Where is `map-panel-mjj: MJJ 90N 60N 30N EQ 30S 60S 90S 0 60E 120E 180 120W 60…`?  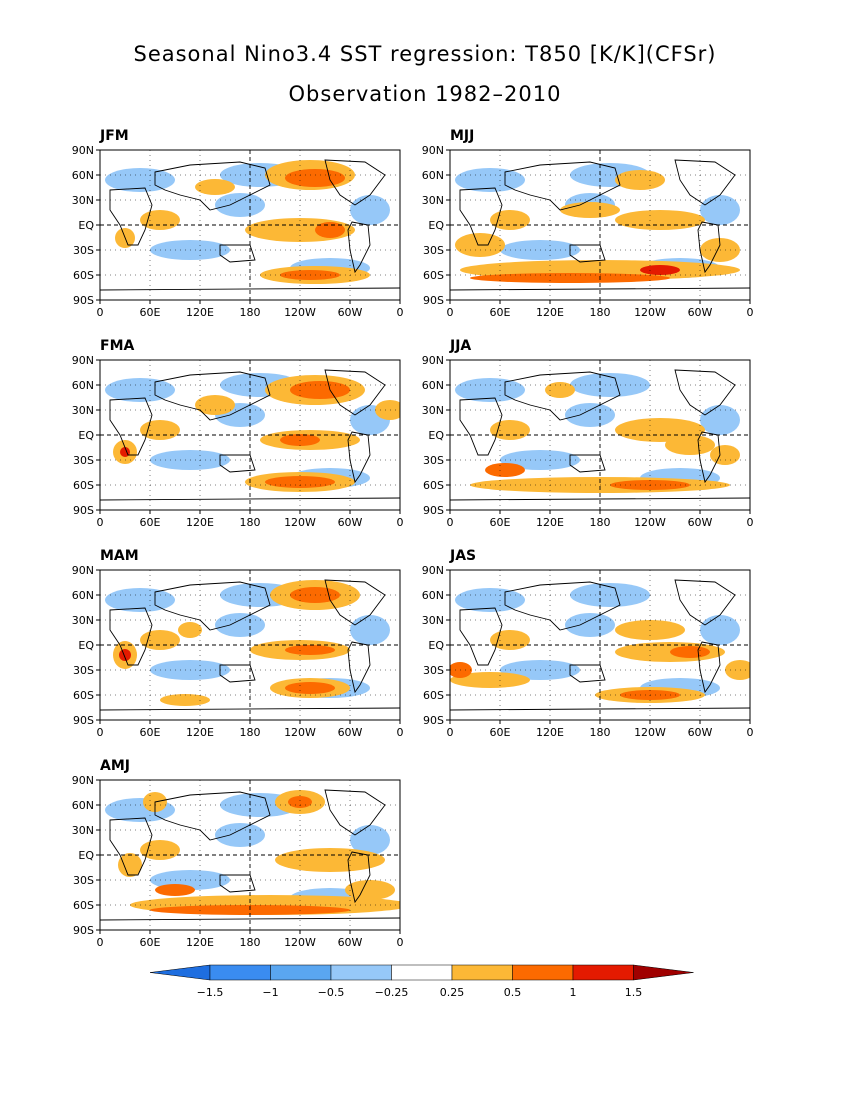
map-panel-mjj: MJJ 90N 60N 30N EQ 30S 60S 90S 0 60E 120E 180 120W 60… is located at coordinates (601, 233).